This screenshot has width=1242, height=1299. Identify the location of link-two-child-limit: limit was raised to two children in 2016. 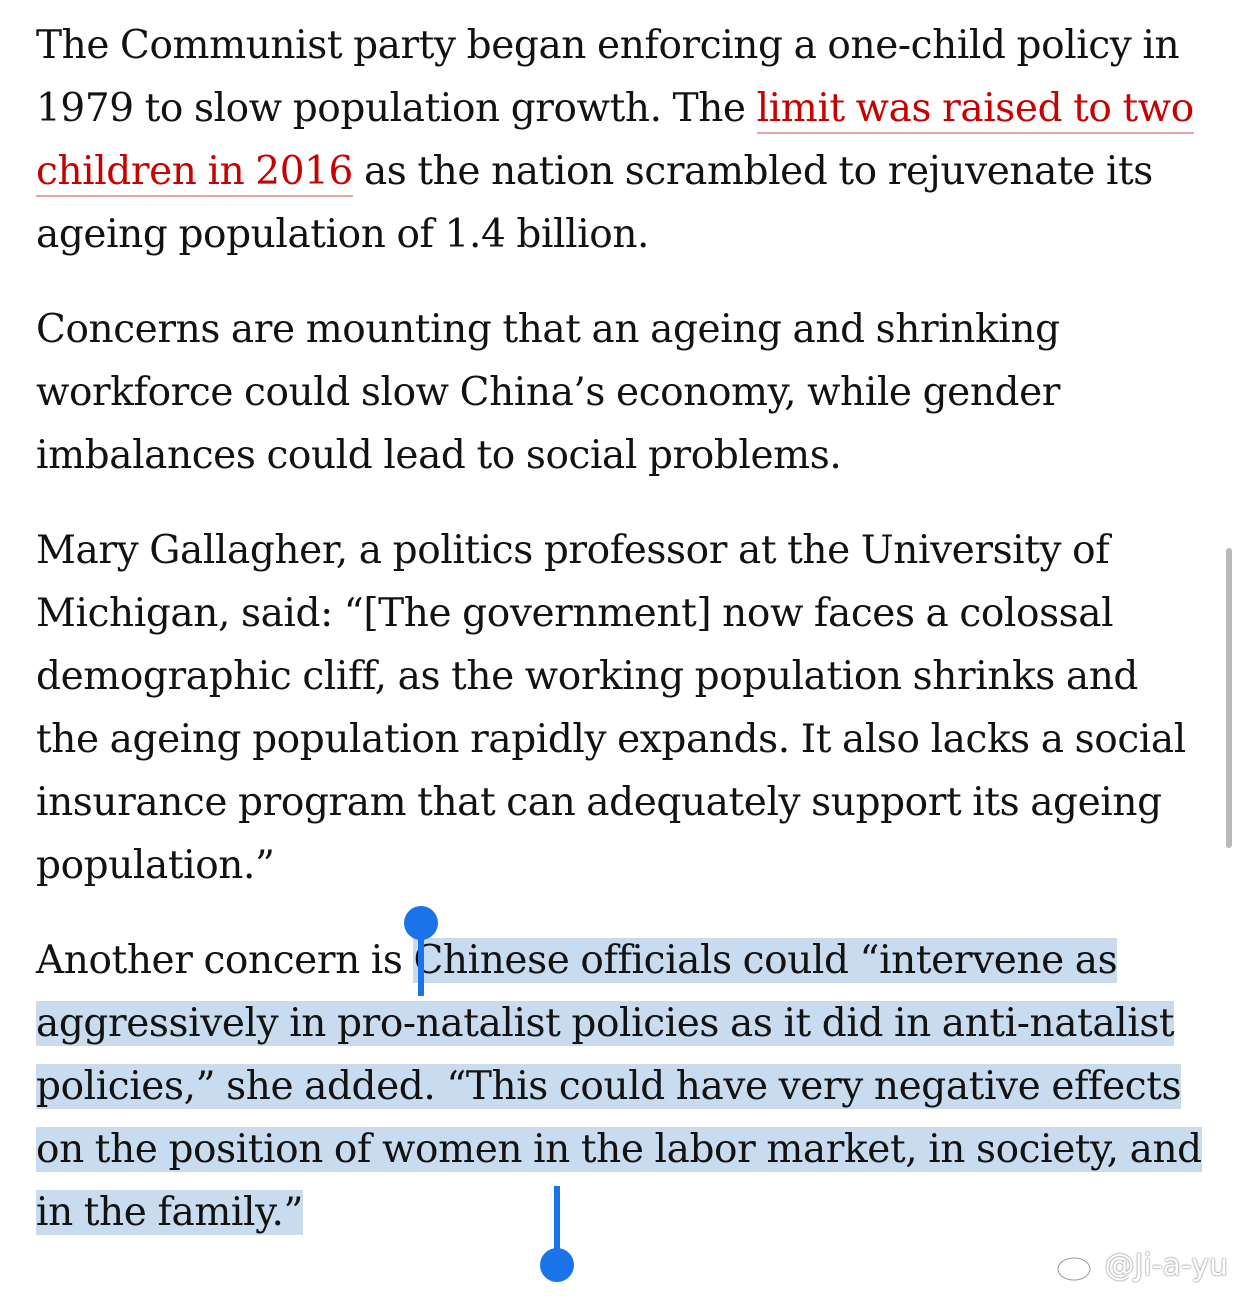
(615, 141).